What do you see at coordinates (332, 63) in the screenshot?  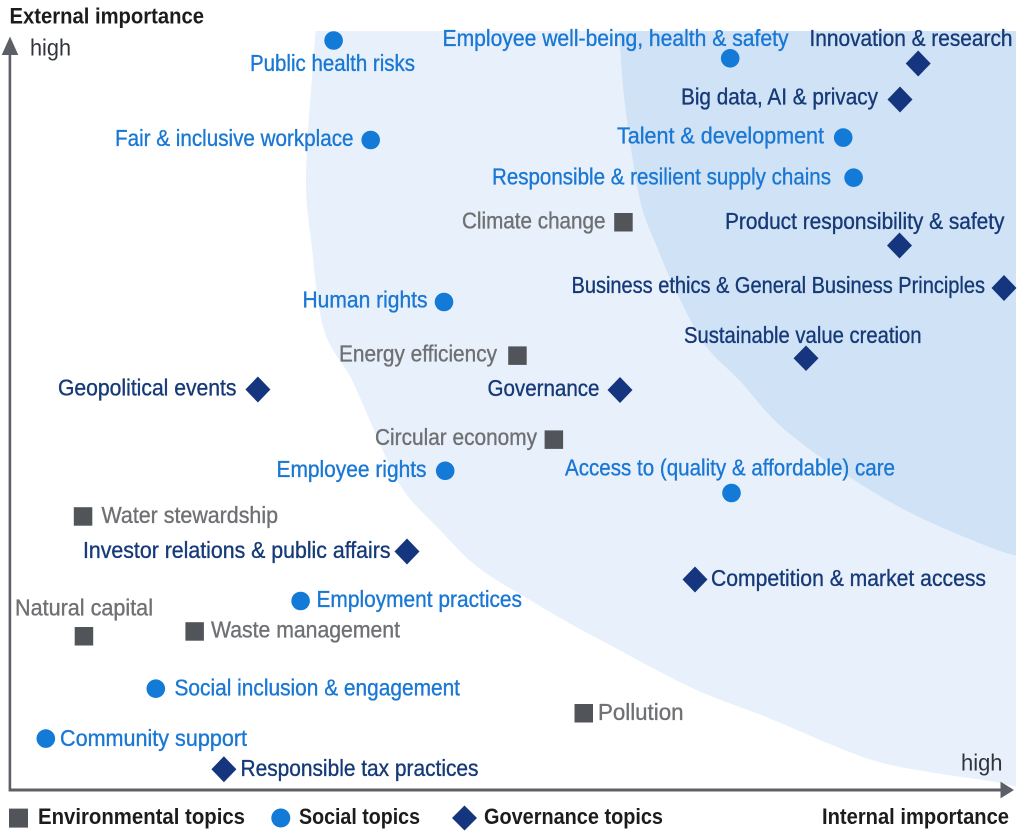 I see `svg-text: Public health risks` at bounding box center [332, 63].